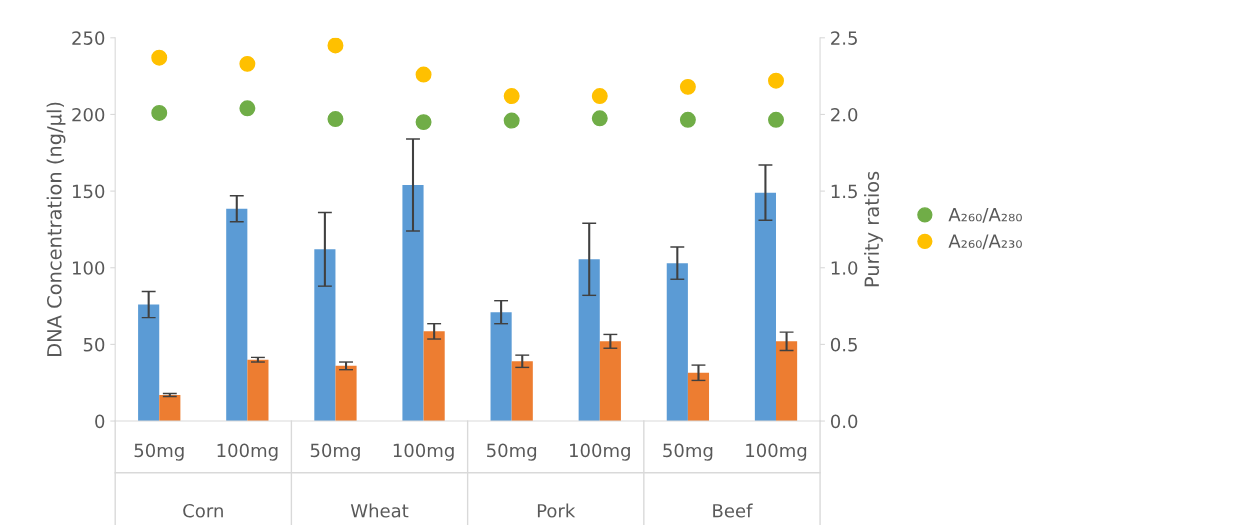  Describe the element at coordinates (844, 421) in the screenshot. I see `y2-tick-label: 0.0` at that location.